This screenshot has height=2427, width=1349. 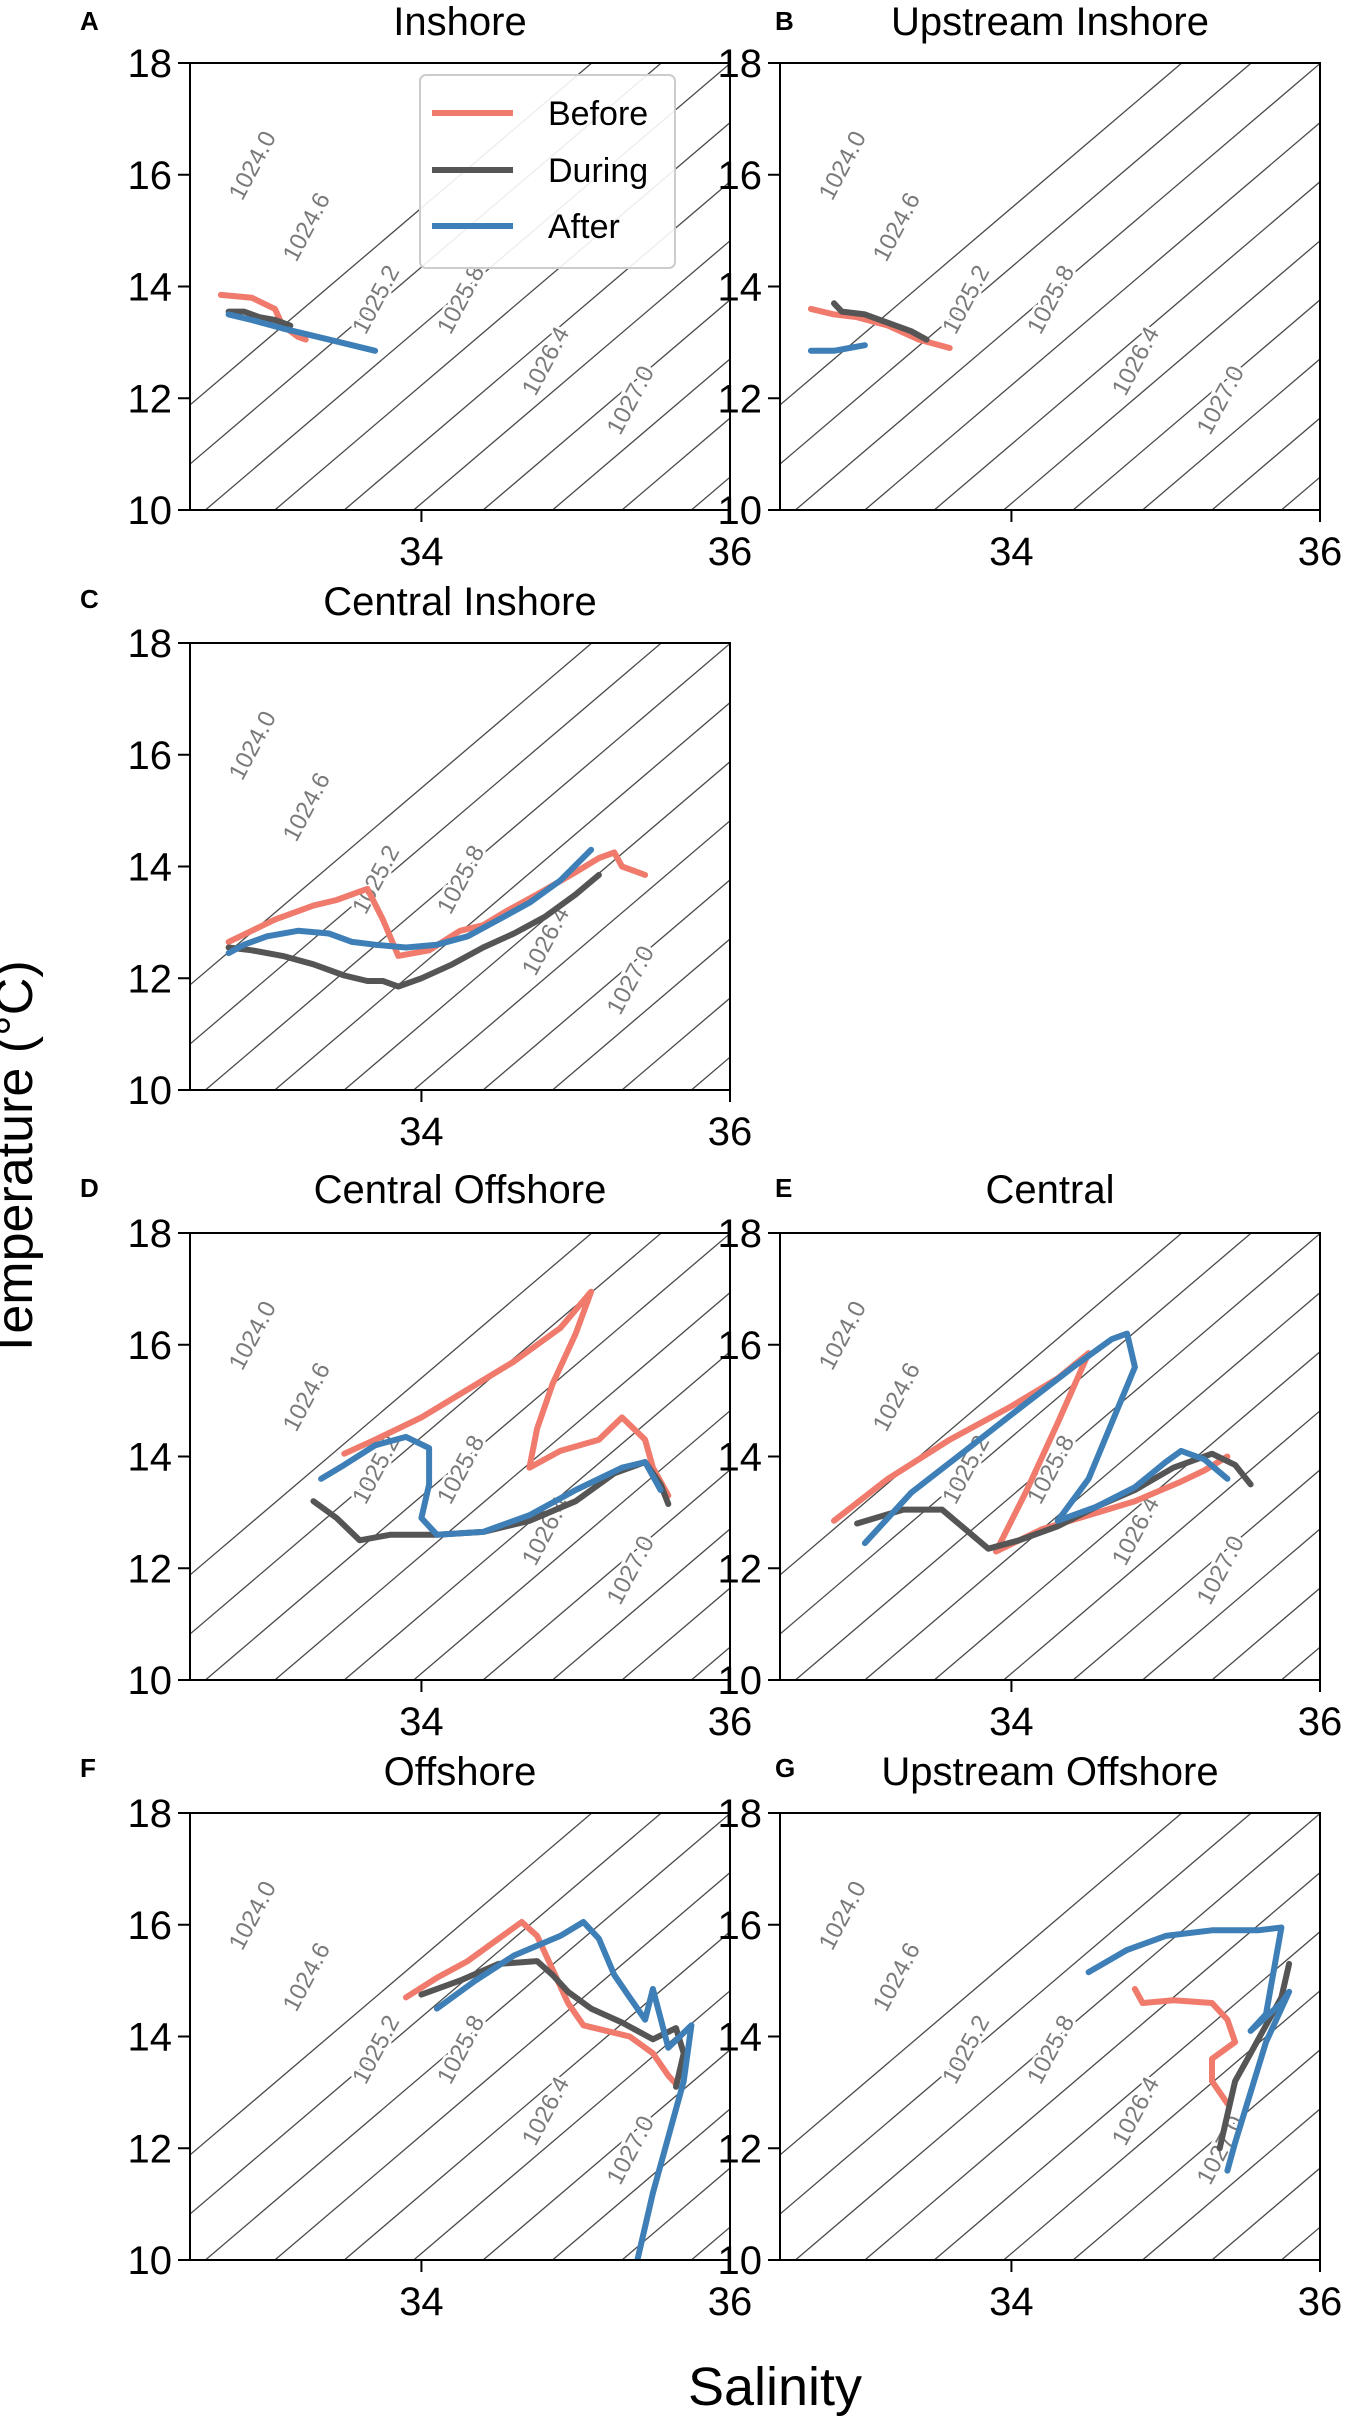 What do you see at coordinates (584, 227) in the screenshot?
I see `legend-label-after: After` at bounding box center [584, 227].